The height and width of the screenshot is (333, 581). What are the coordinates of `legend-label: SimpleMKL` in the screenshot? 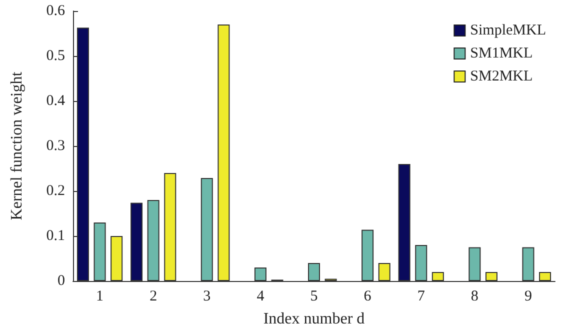 It's located at (508, 30).